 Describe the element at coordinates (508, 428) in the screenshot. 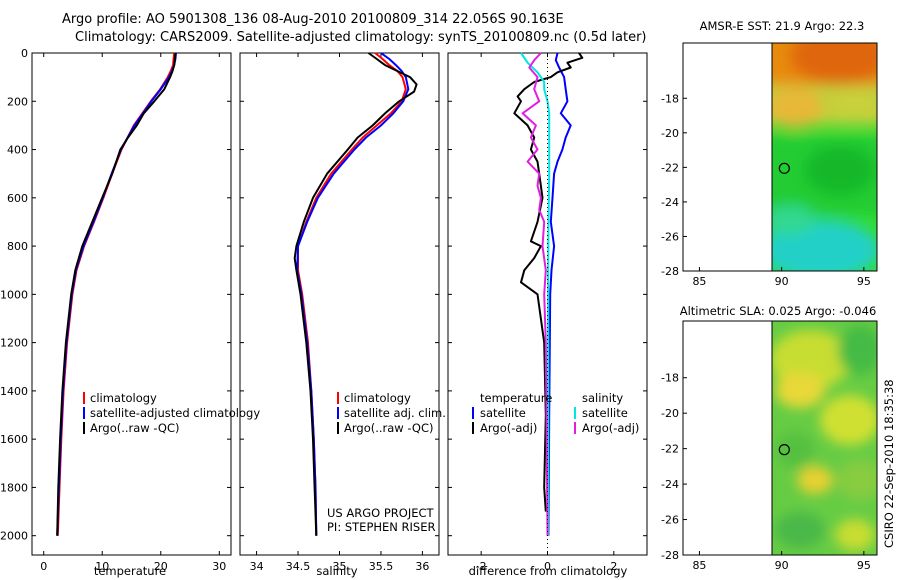

I see `legend-label-temp-argo: Argo(-adj)` at that location.